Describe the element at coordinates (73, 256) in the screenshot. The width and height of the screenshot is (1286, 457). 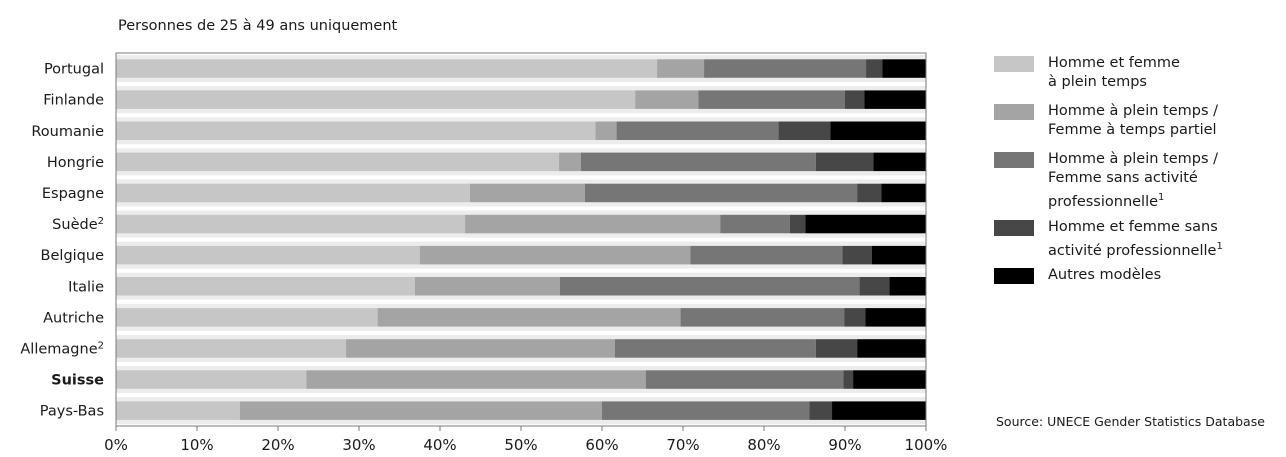
I see `category-label: Belgique` at that location.